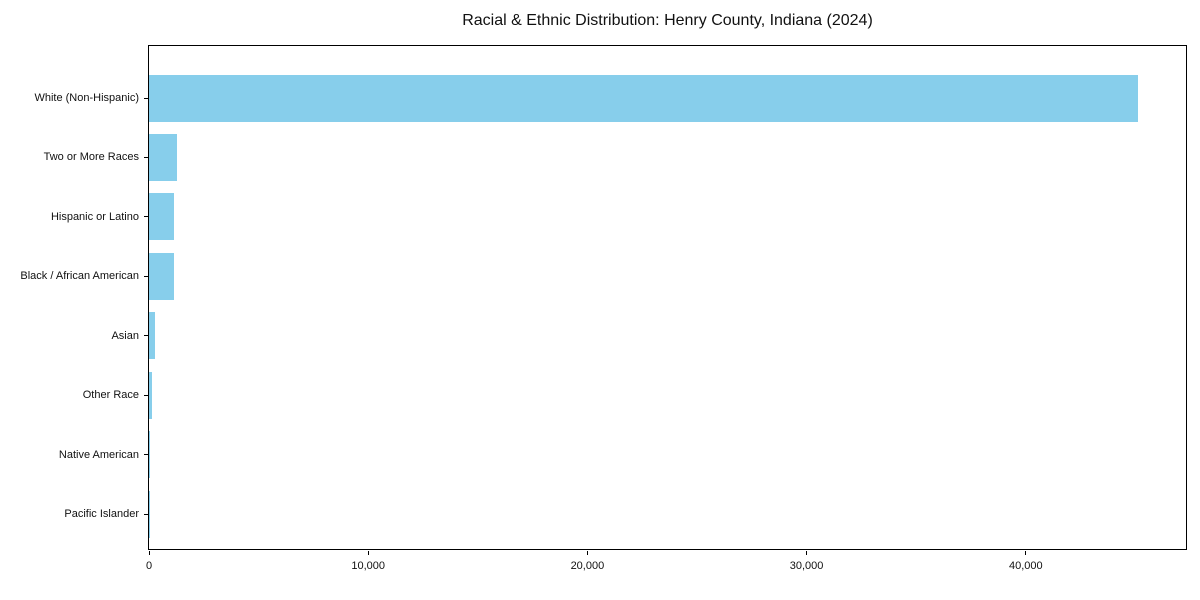 The image size is (1200, 600). Describe the element at coordinates (98, 454) in the screenshot. I see `y-axis-label: Native American` at that location.